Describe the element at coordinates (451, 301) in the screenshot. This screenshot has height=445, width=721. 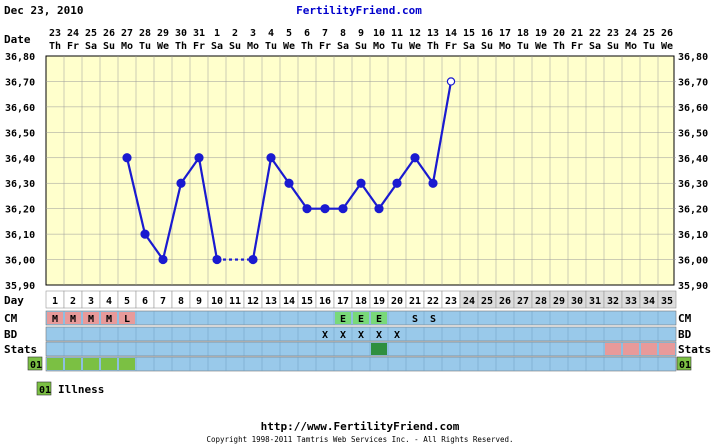
I see `day-number-label: 23` at that location.